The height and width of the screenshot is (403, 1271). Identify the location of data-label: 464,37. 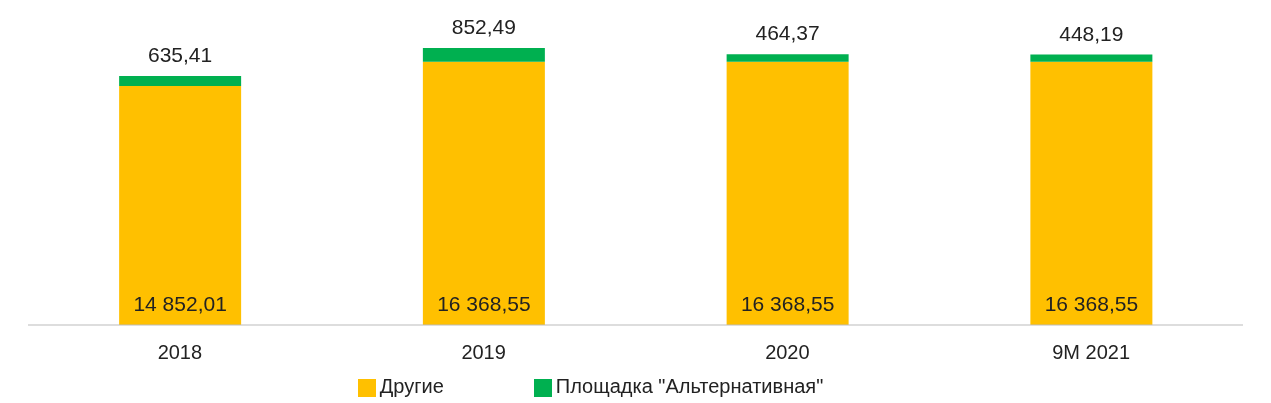
(787, 33).